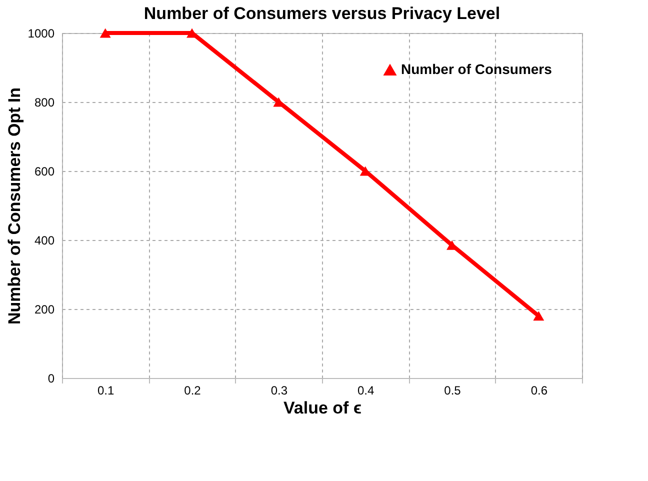 This screenshot has width=648, height=481. Describe the element at coordinates (365, 391) in the screenshot. I see `x-tick-label: 0.4` at that location.